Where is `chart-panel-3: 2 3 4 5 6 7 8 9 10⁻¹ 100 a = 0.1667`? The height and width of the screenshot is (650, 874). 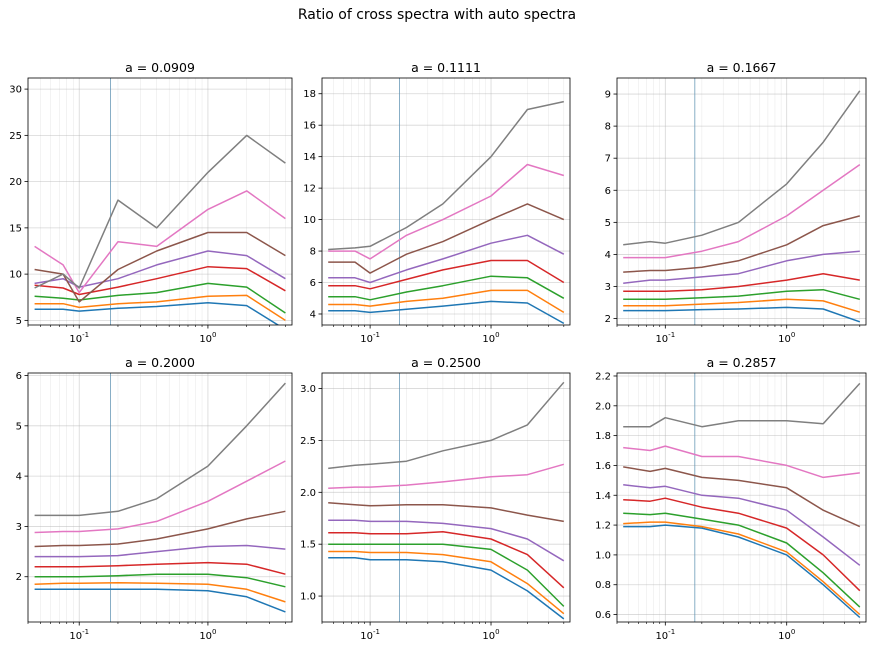
chart-panel-3: 2 3 4 5 6 7 8 9 10⁻¹ 100 a = 0.1667 is located at coordinates (736, 202).